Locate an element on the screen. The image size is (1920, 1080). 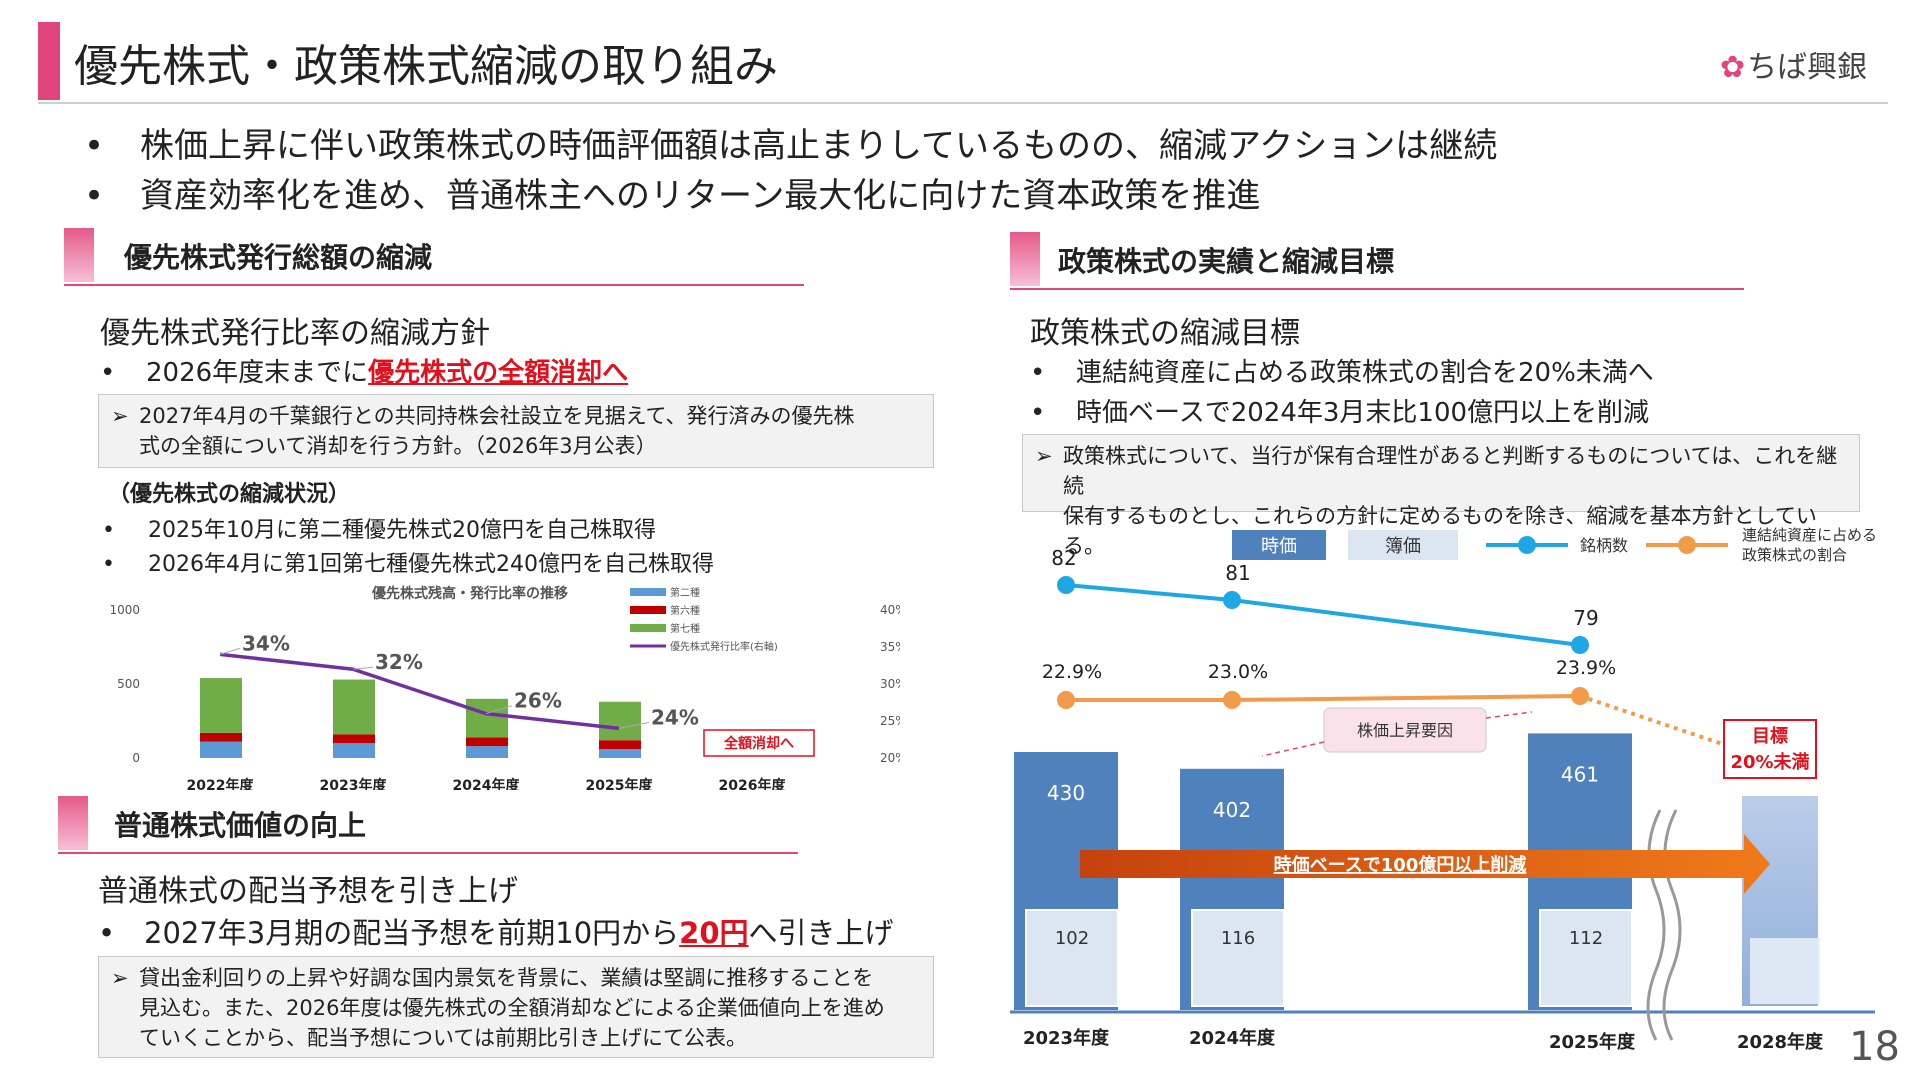
y2-tick-label: 30% is located at coordinates (890, 684).